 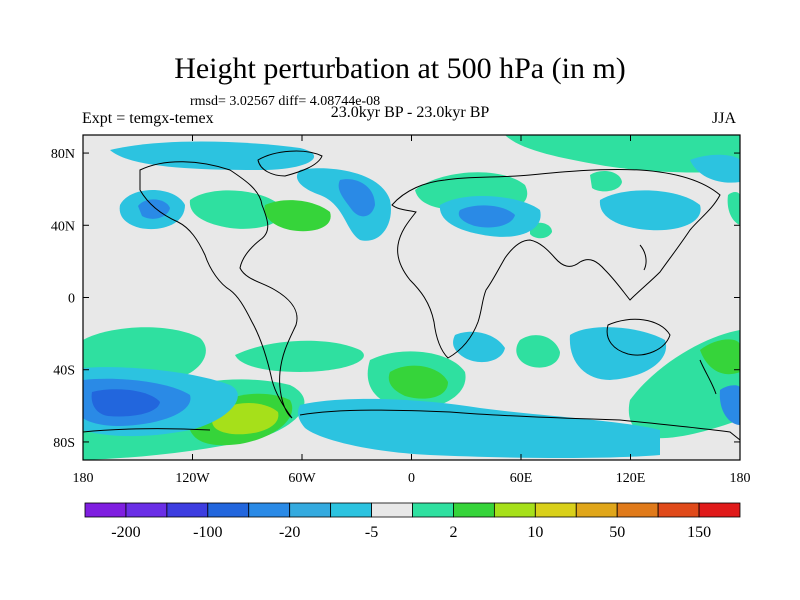 I want to click on lon-tick-label: 120W, so click(x=192, y=478).